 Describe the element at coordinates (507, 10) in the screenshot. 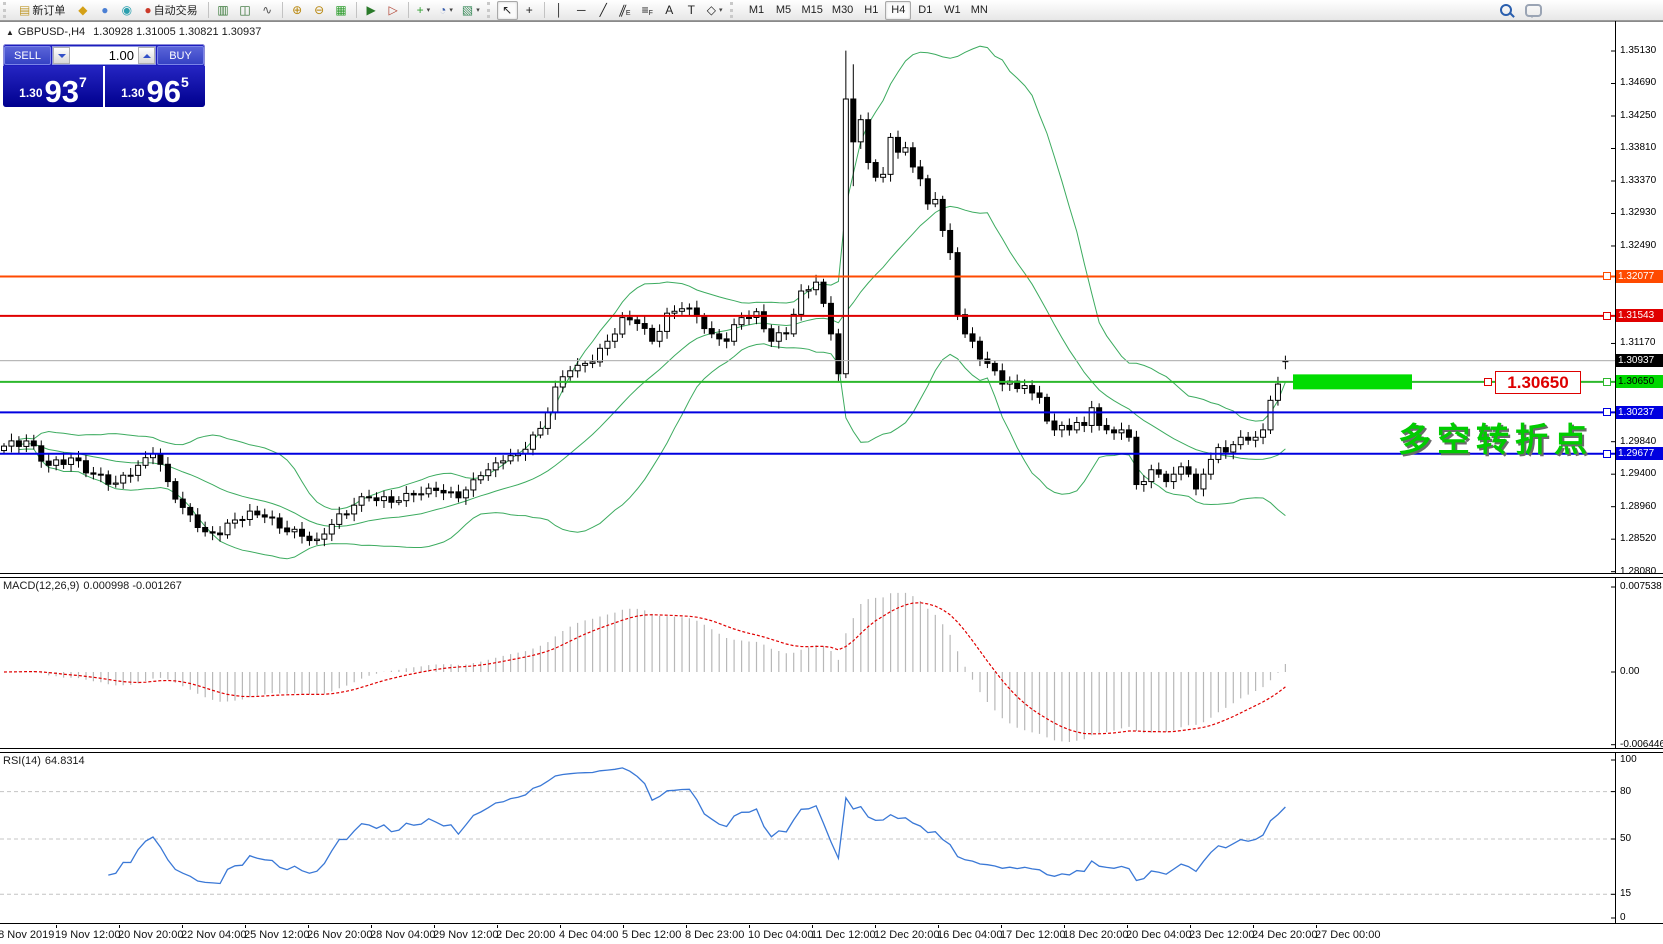

I see `cursor-button: ↖` at that location.